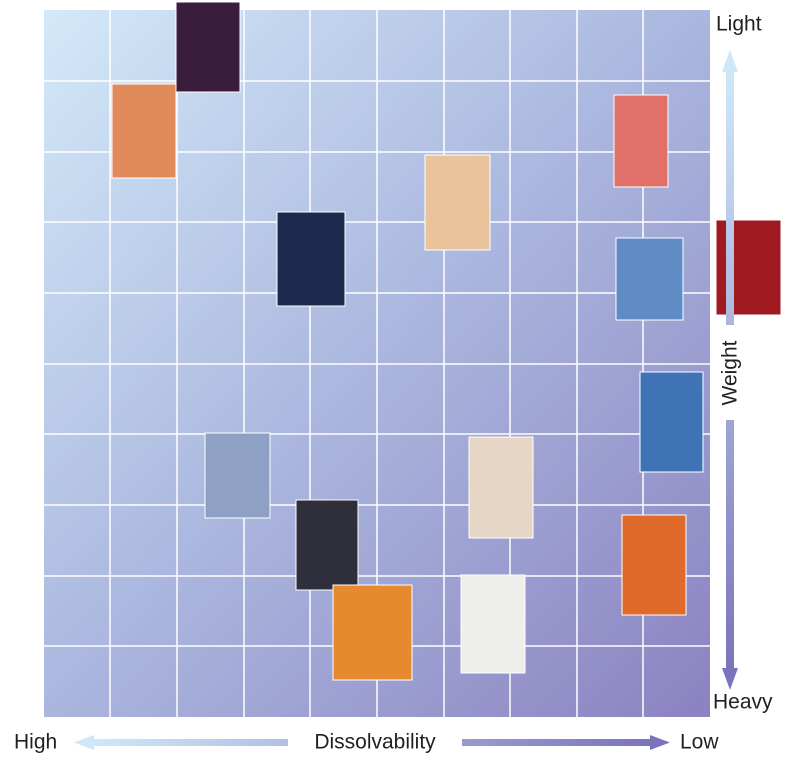 The width and height of the screenshot is (791, 763). I want to click on axis-title: Dissolvability, so click(375, 742).